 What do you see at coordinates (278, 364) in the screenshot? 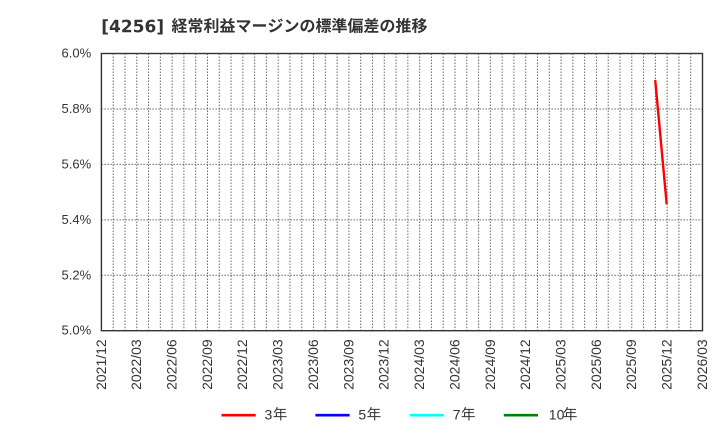
I see `svg-text: 2023/03` at bounding box center [278, 364].